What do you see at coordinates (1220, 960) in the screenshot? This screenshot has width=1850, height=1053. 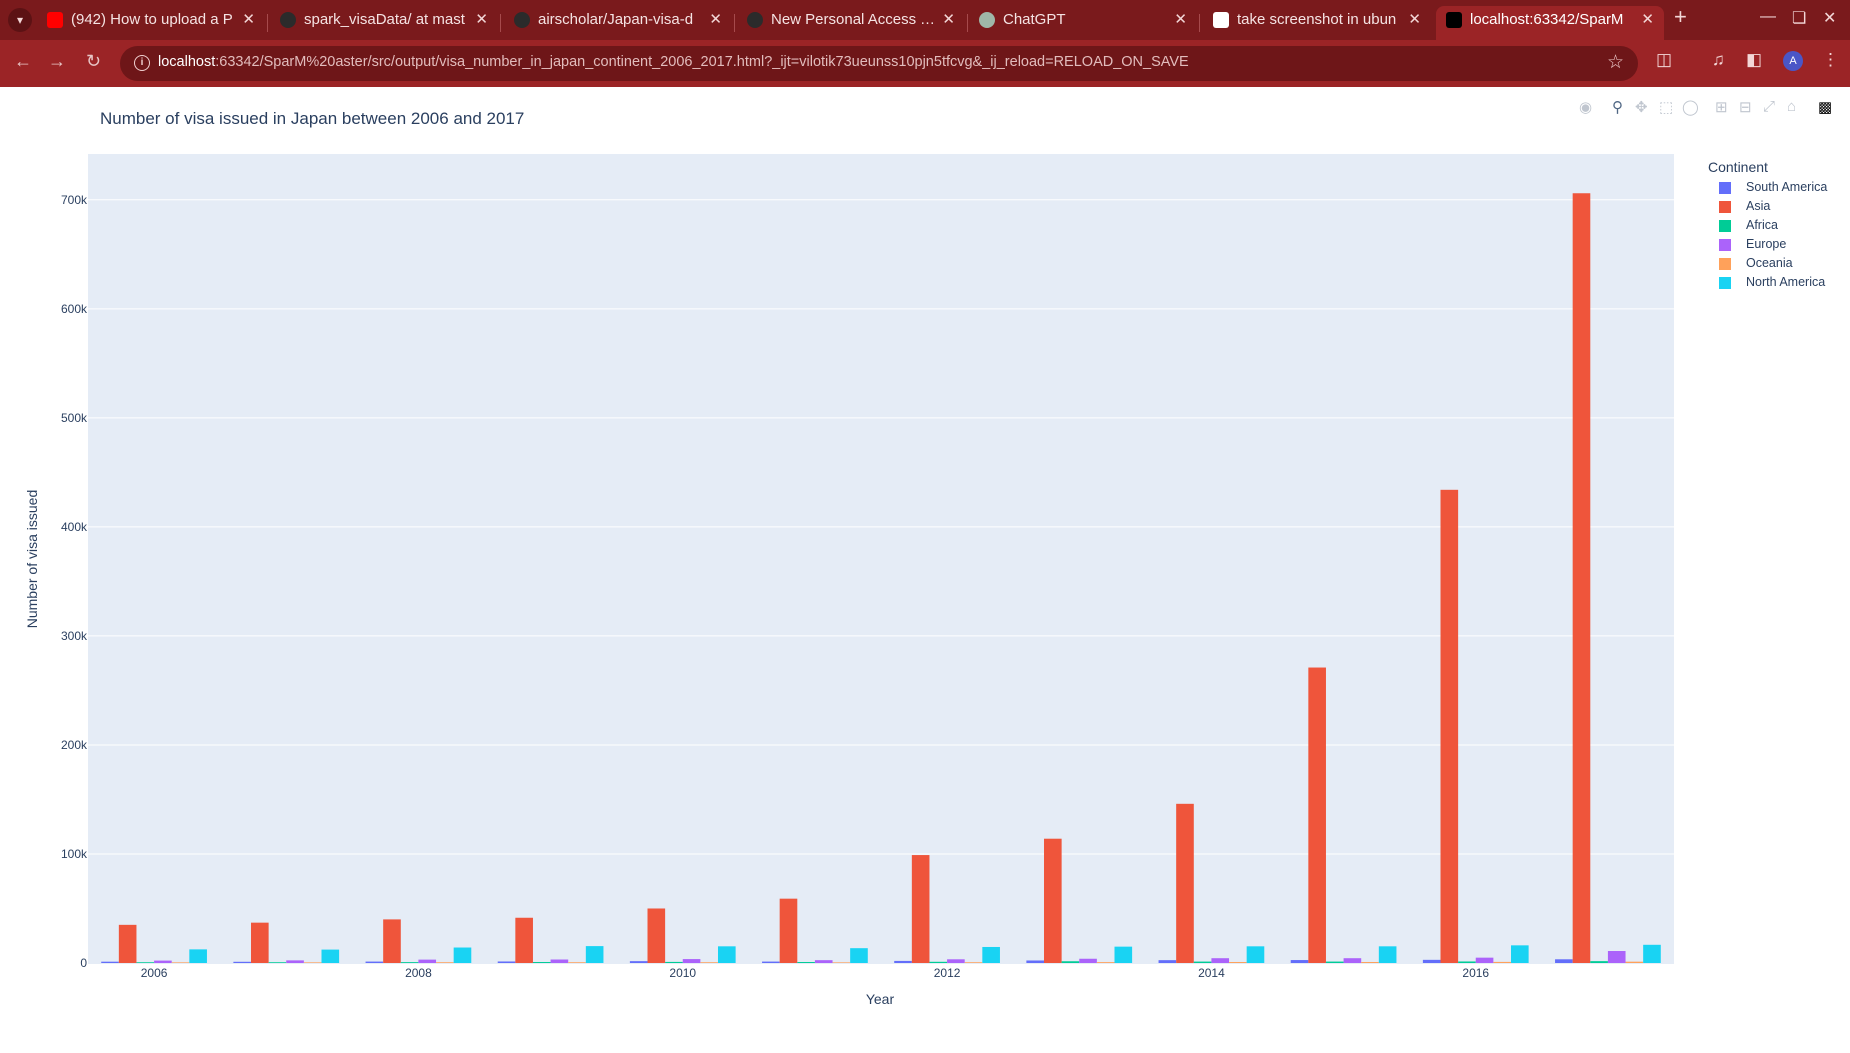 I see `bar-europe-2014` at bounding box center [1220, 960].